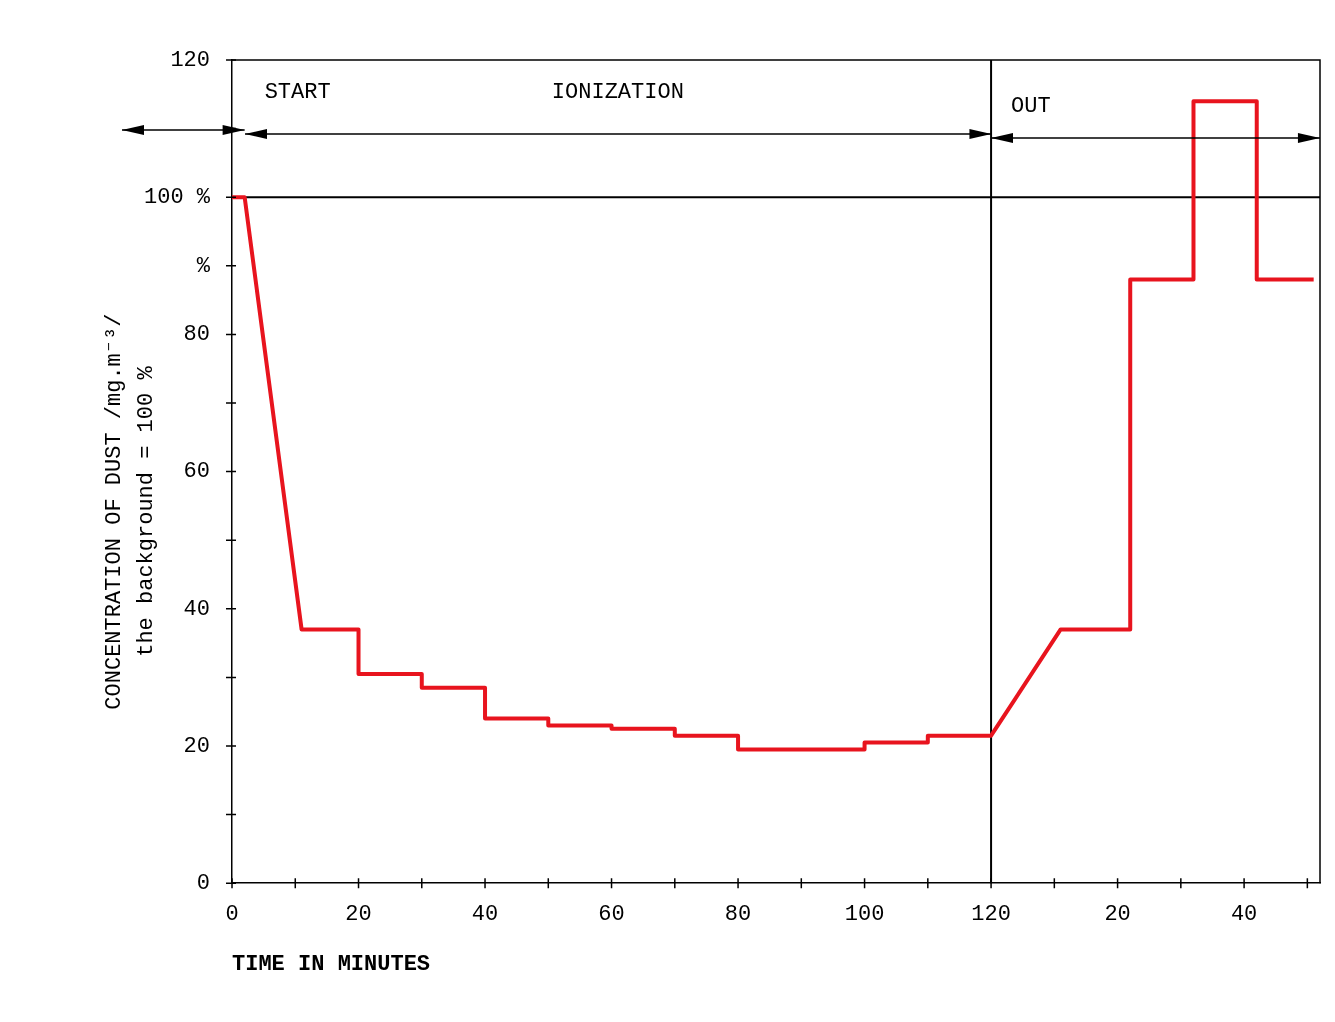 The image size is (1335, 1022). What do you see at coordinates (864, 915) in the screenshot?
I see `x-tick-label: 100` at bounding box center [864, 915].